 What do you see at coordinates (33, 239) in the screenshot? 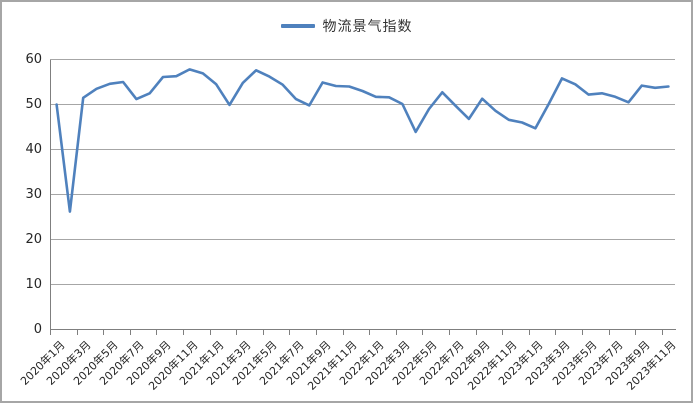
I see `y-axis-tick-label: 20` at bounding box center [33, 239].